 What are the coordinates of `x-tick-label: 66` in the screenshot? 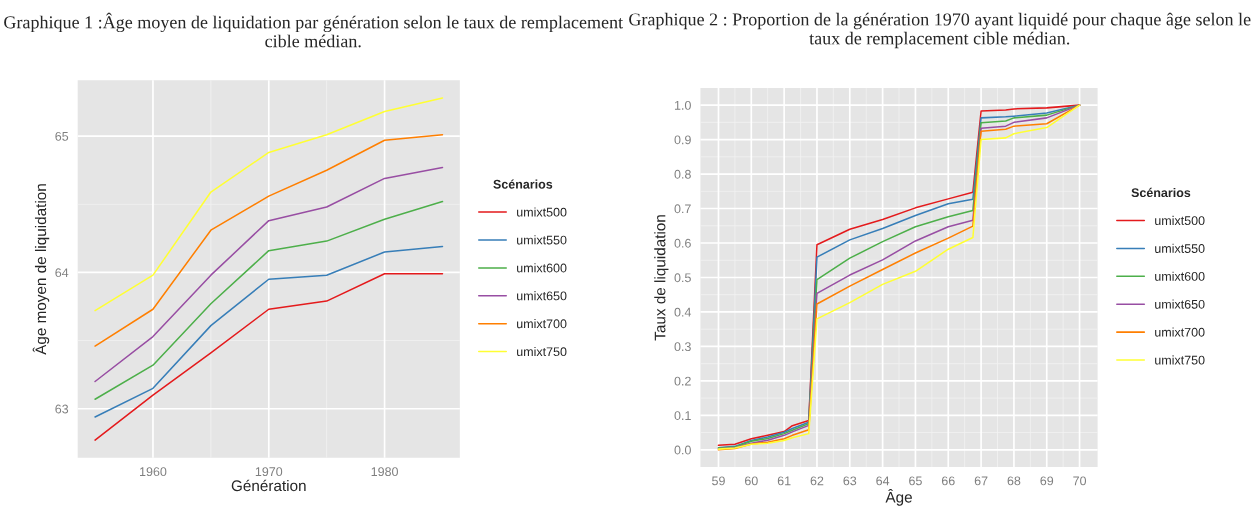 It's located at (948, 481).